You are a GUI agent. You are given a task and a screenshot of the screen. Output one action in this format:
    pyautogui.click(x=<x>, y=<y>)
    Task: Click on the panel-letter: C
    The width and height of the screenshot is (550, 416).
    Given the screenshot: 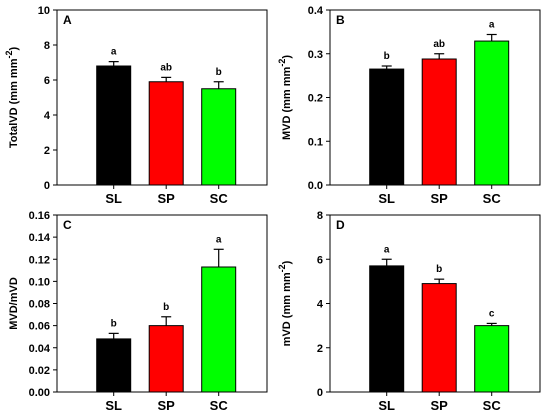 What is the action you would take?
    pyautogui.click(x=67, y=225)
    